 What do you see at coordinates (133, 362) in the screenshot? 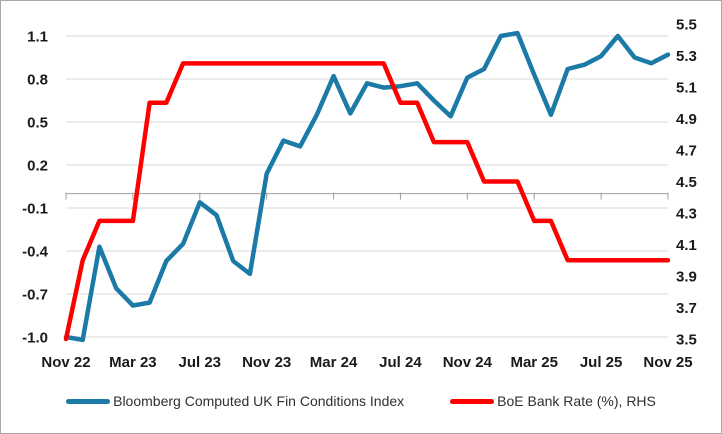
I see `x-axis-tick-label: Mar 23` at bounding box center [133, 362].